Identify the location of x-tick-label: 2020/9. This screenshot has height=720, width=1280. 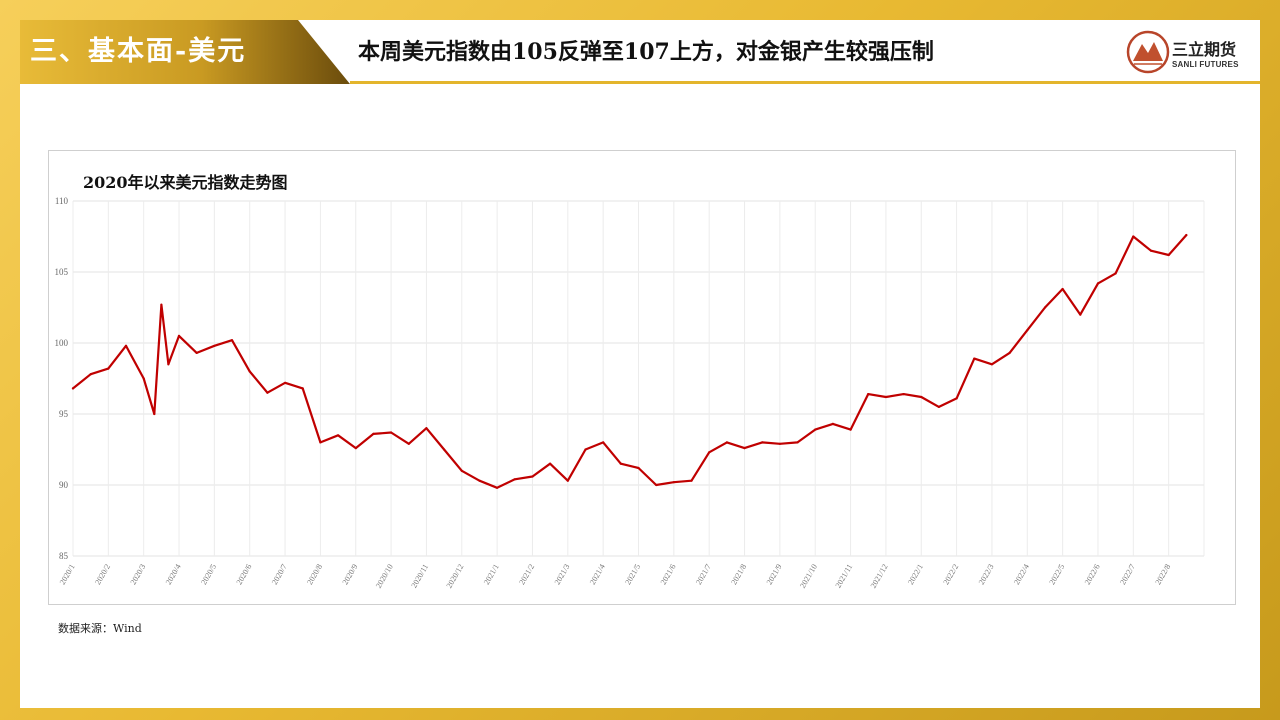
(350, 575).